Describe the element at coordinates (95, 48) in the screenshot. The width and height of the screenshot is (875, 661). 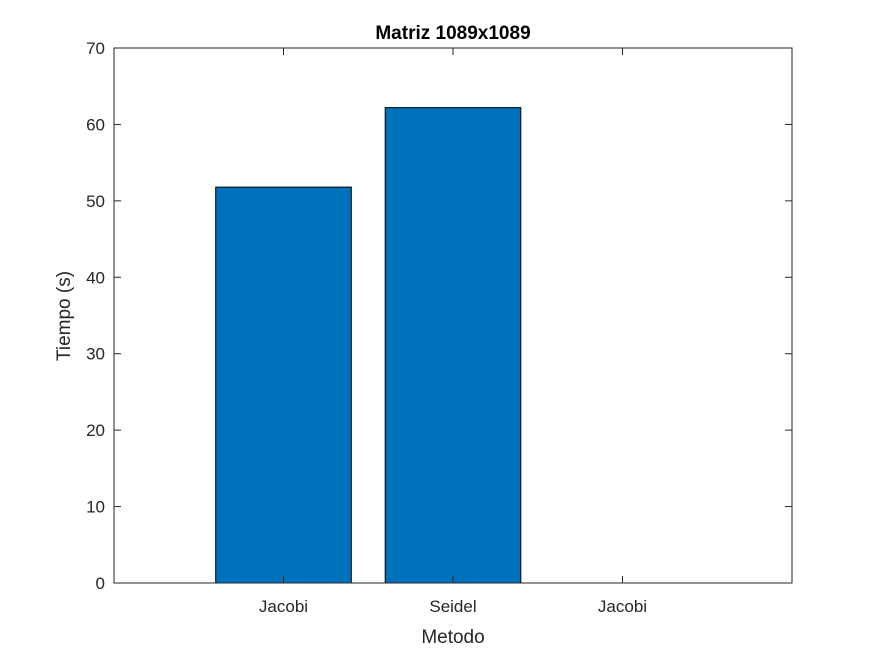
I see `y-tick-label: 70` at that location.